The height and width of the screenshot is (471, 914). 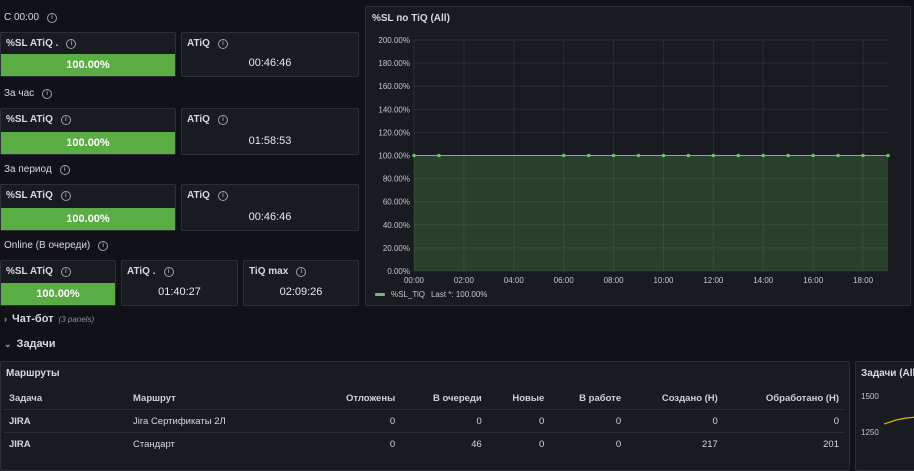 What do you see at coordinates (689, 398) in the screenshot?
I see `column-header: Создано (Н)` at bounding box center [689, 398].